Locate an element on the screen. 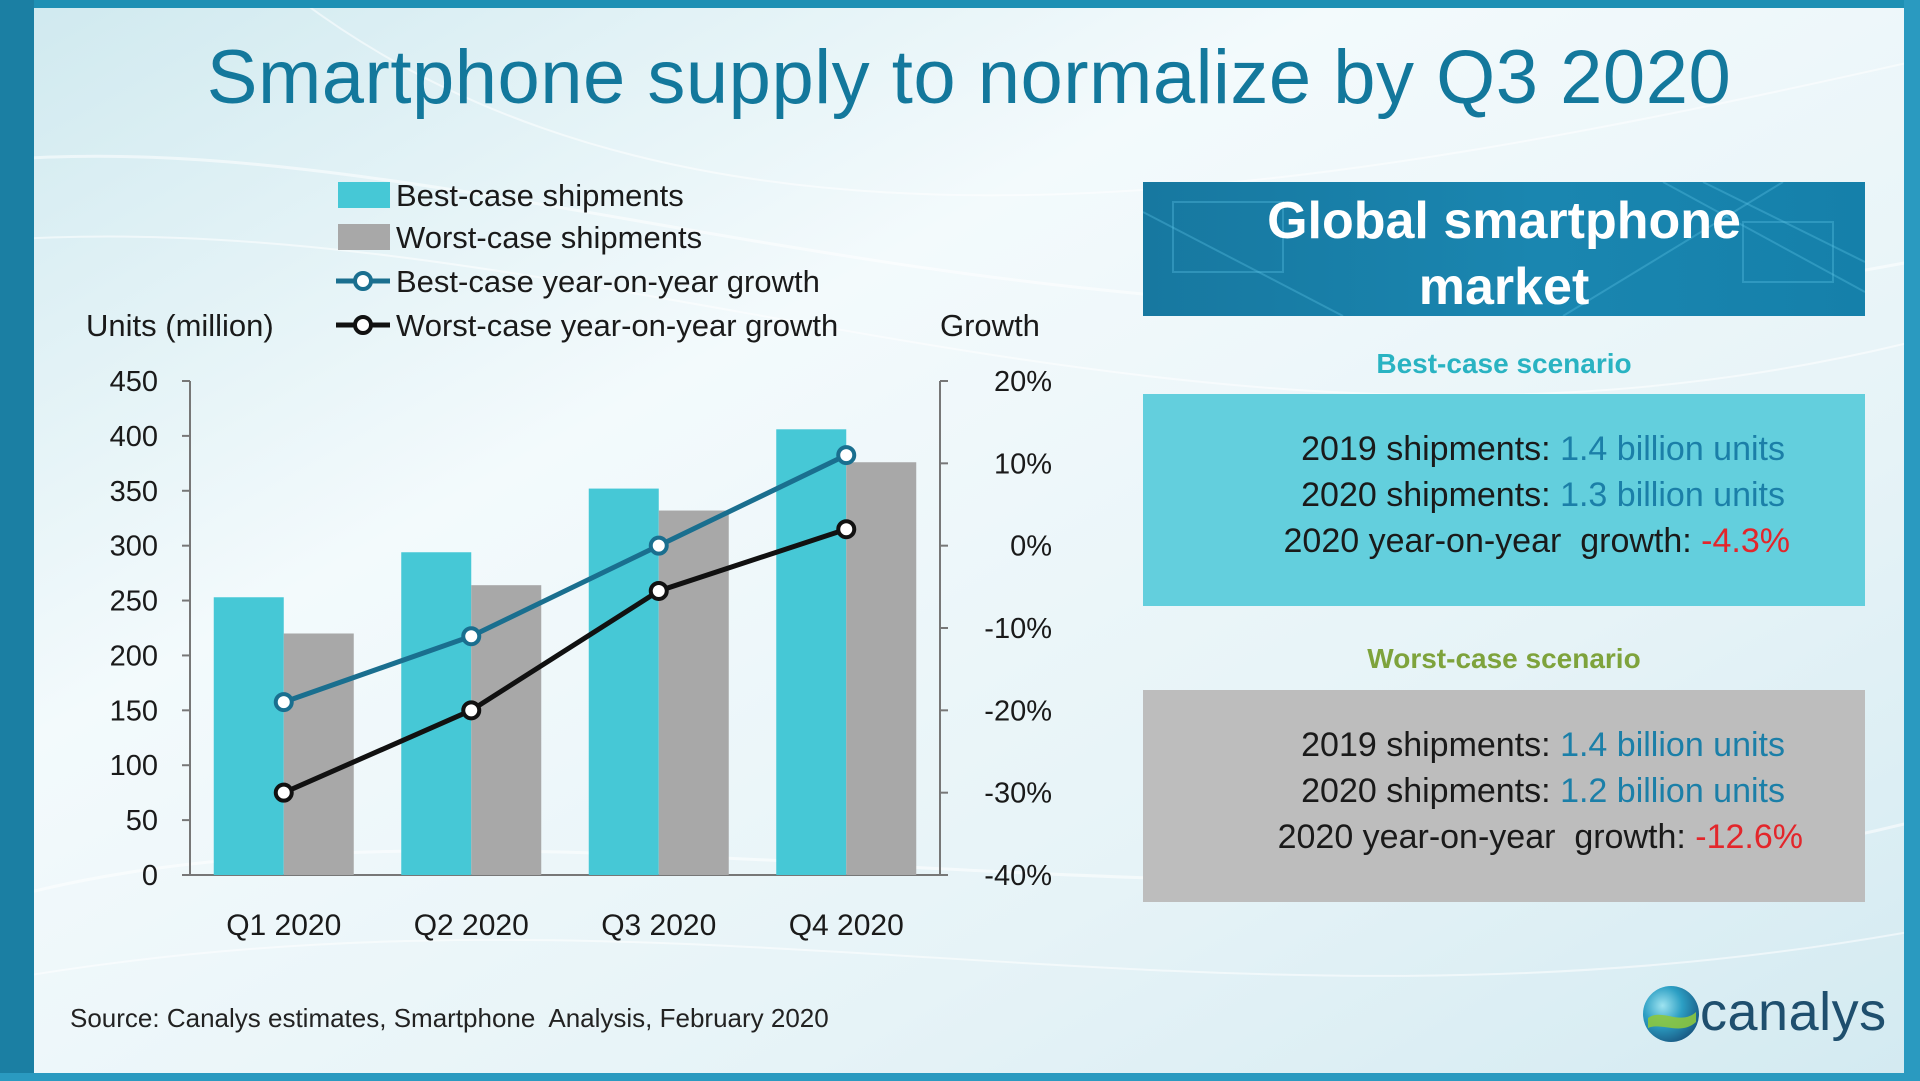  y2-tick-label: 10% is located at coordinates (1023, 464).